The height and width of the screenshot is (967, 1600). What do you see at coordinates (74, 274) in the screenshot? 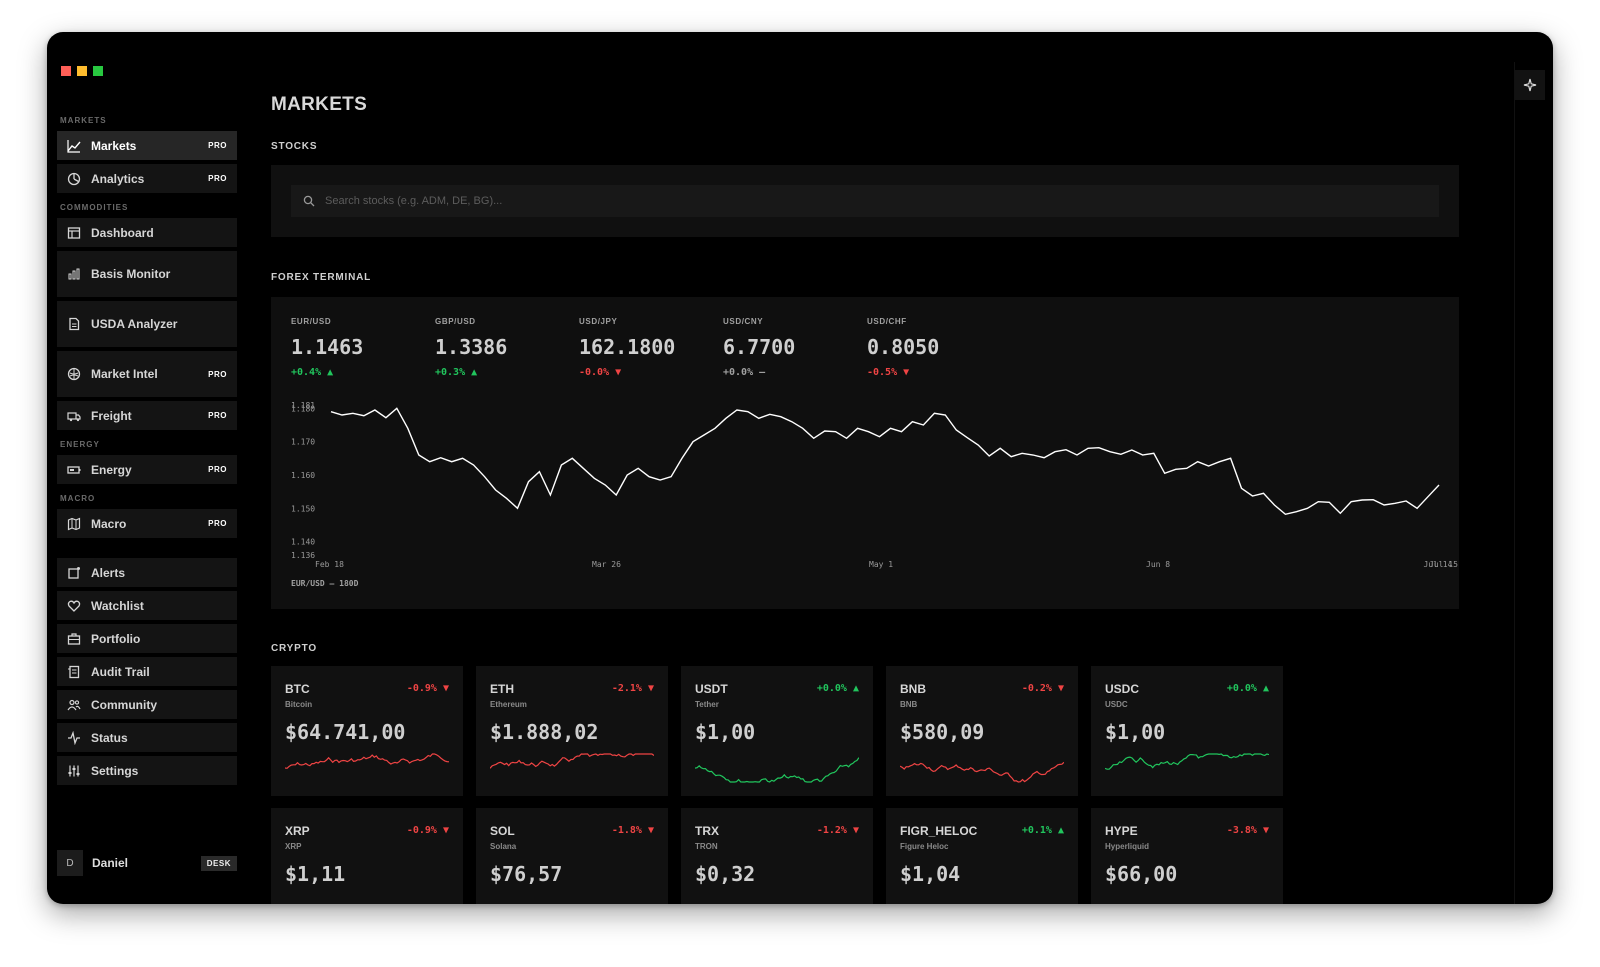
I see `bar-chart-icon` at bounding box center [74, 274].